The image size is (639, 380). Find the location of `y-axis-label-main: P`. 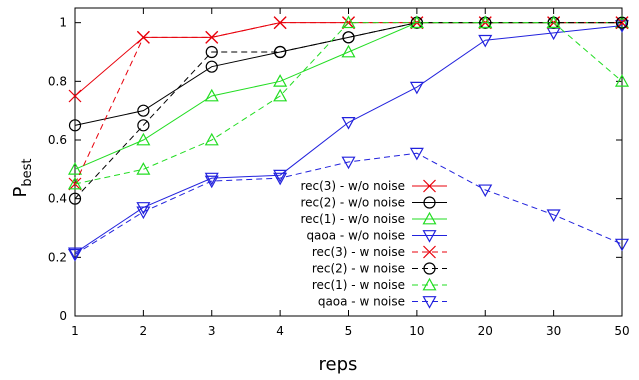

y-axis-label-main: P is located at coordinates (20, 191).